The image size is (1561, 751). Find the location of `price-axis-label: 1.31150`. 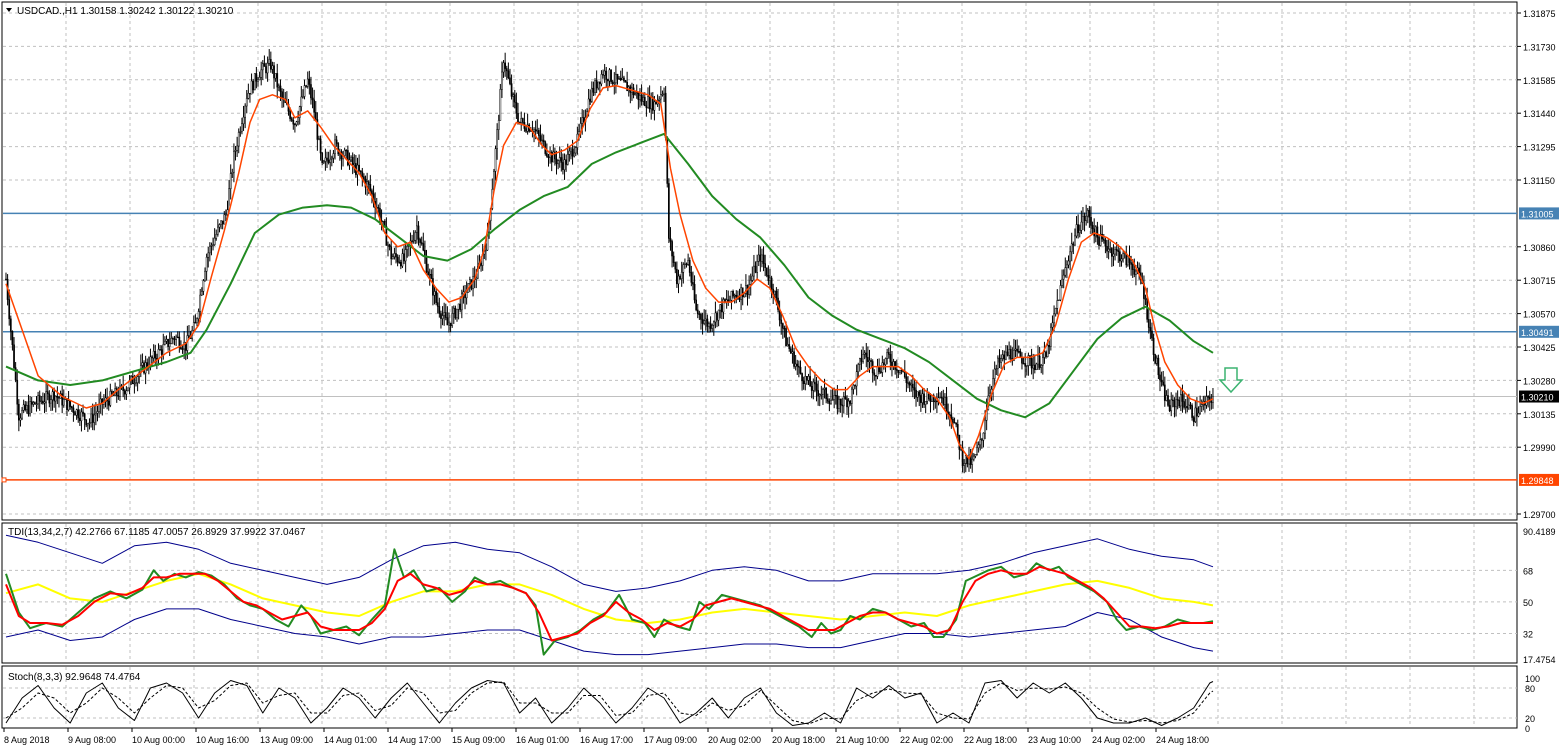

price-axis-label: 1.31150 is located at coordinates (1539, 181).